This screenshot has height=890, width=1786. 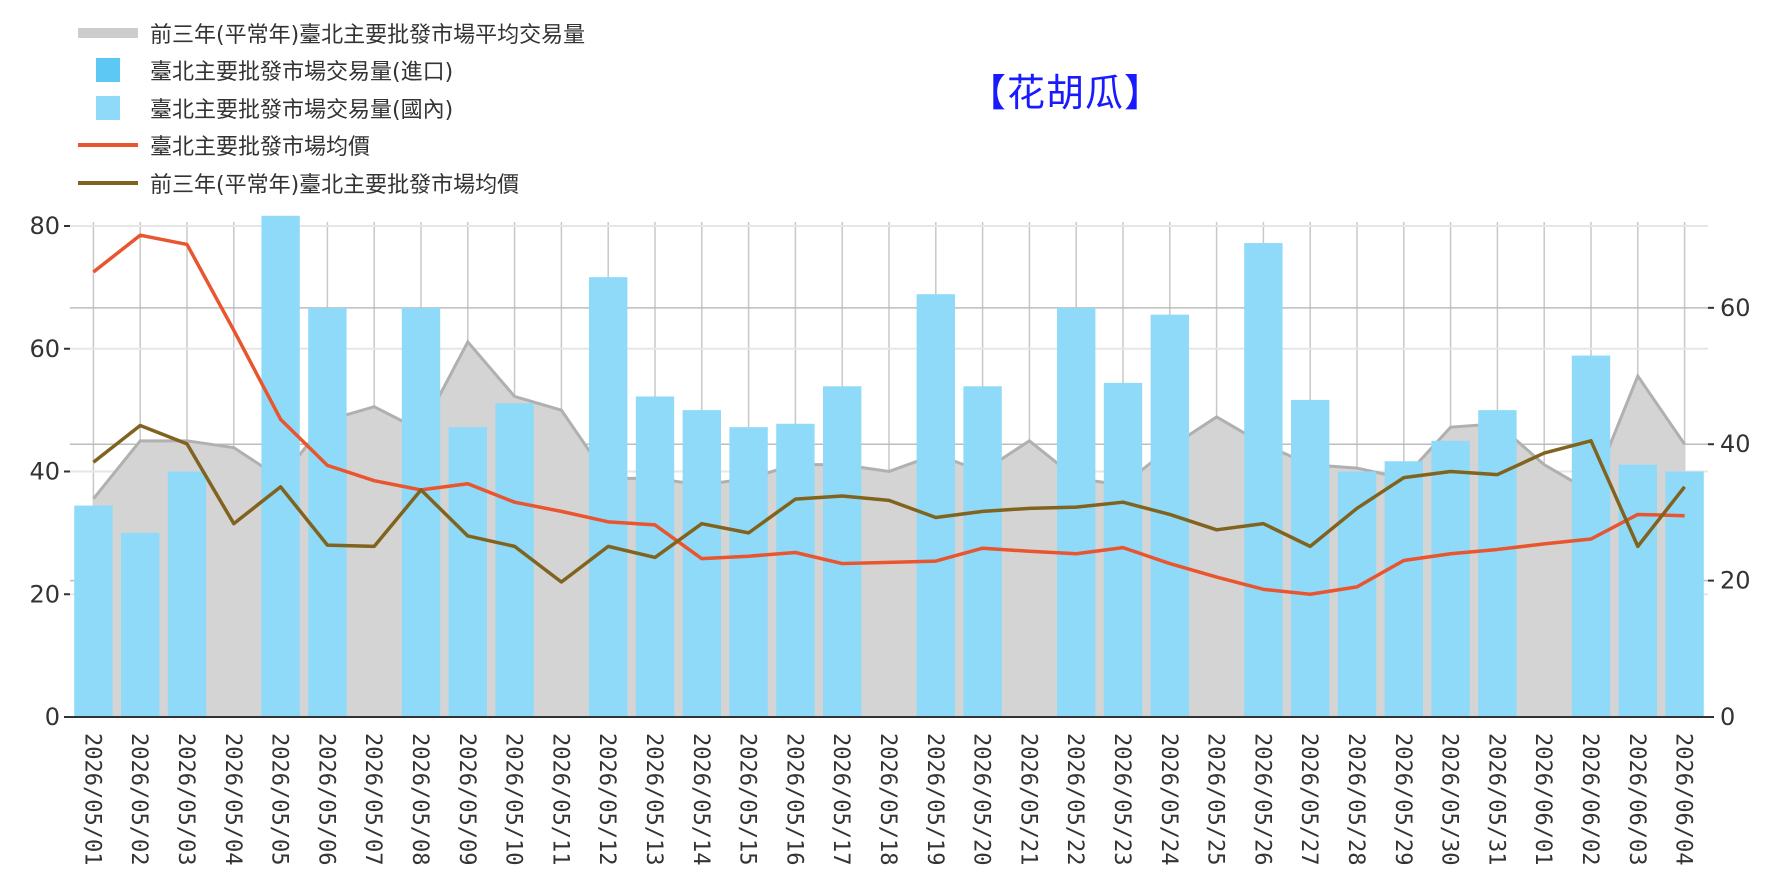 What do you see at coordinates (1449, 799) in the screenshot?
I see `x-axis-tick-label: 2026/05/30` at bounding box center [1449, 799].